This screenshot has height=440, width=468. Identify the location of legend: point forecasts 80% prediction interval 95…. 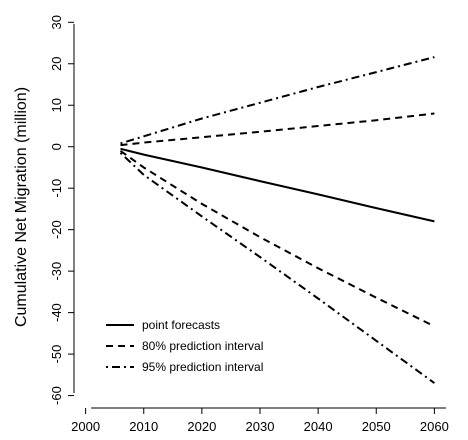
(184, 346).